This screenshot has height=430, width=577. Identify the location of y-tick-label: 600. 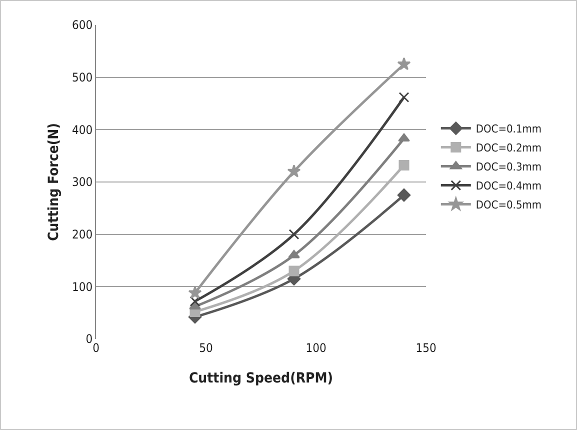
(82, 25).